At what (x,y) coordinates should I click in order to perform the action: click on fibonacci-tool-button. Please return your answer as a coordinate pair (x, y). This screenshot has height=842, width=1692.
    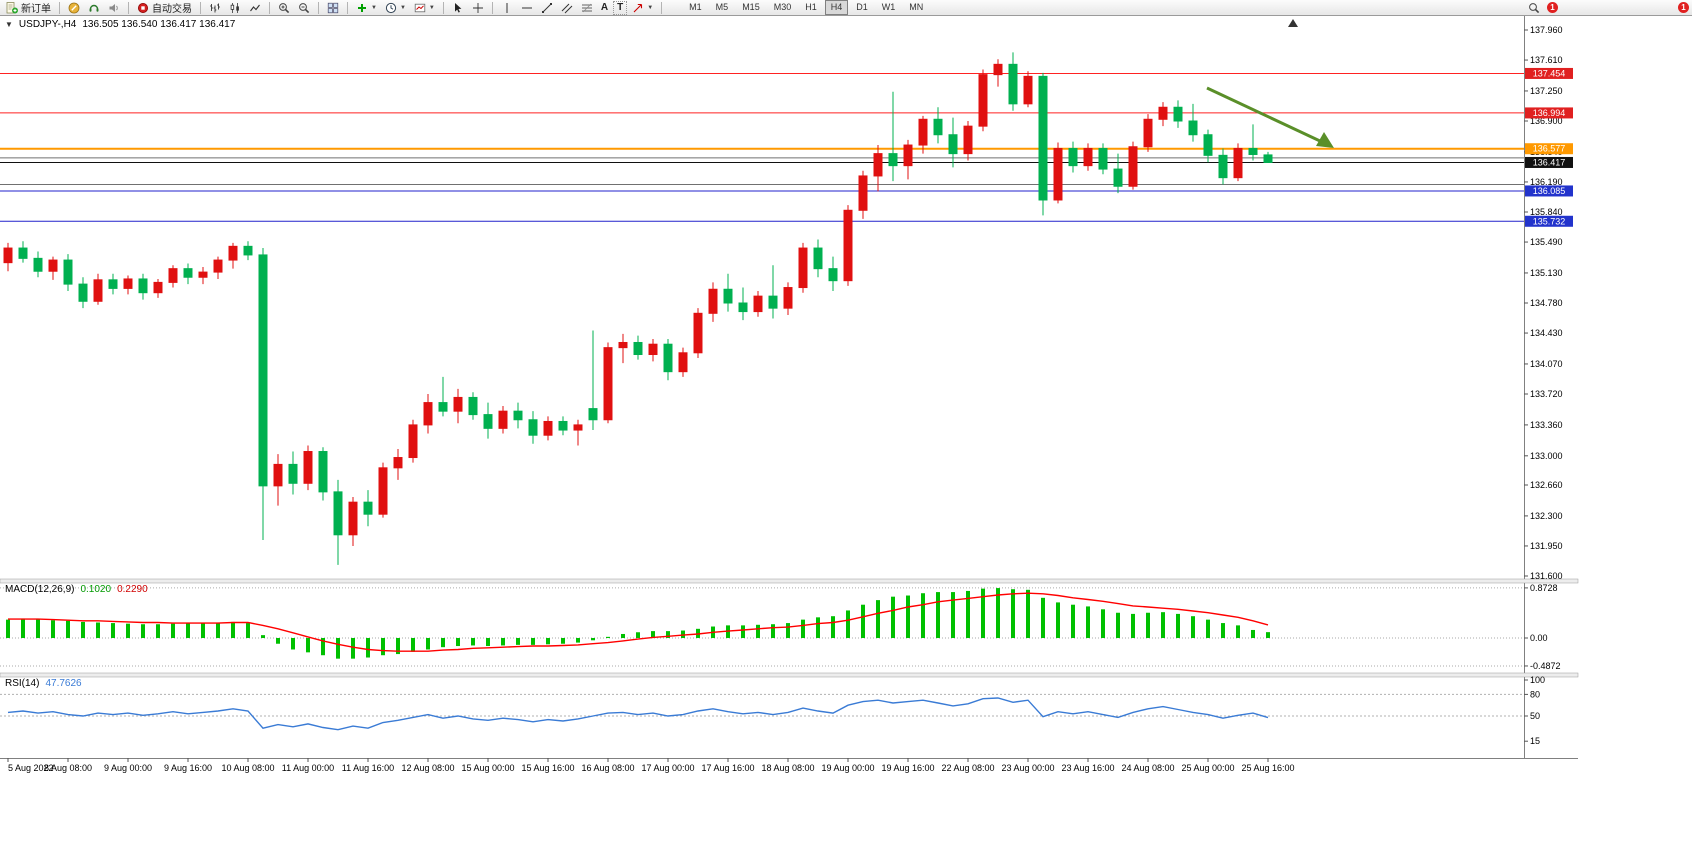
    Looking at the image, I should click on (587, 8).